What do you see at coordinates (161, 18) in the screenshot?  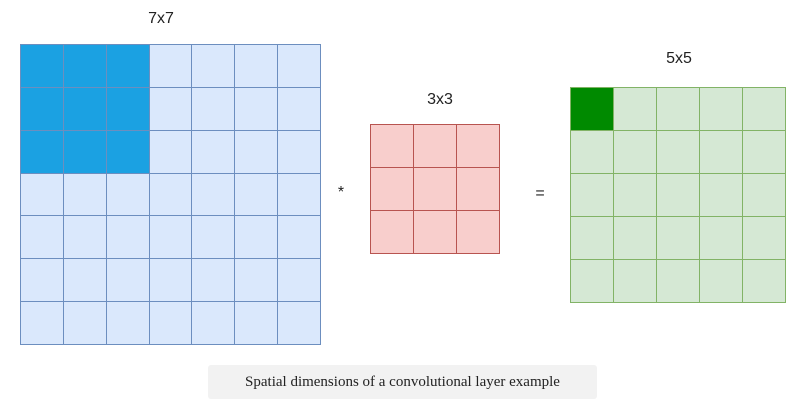 I see `input-grid-label: 7x7` at bounding box center [161, 18].